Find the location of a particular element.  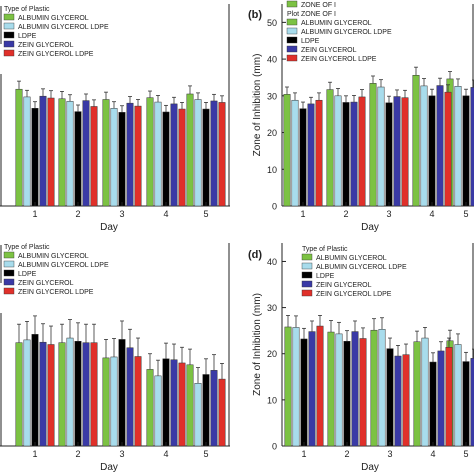

y-tick-label: 0 is located at coordinates (274, 207).